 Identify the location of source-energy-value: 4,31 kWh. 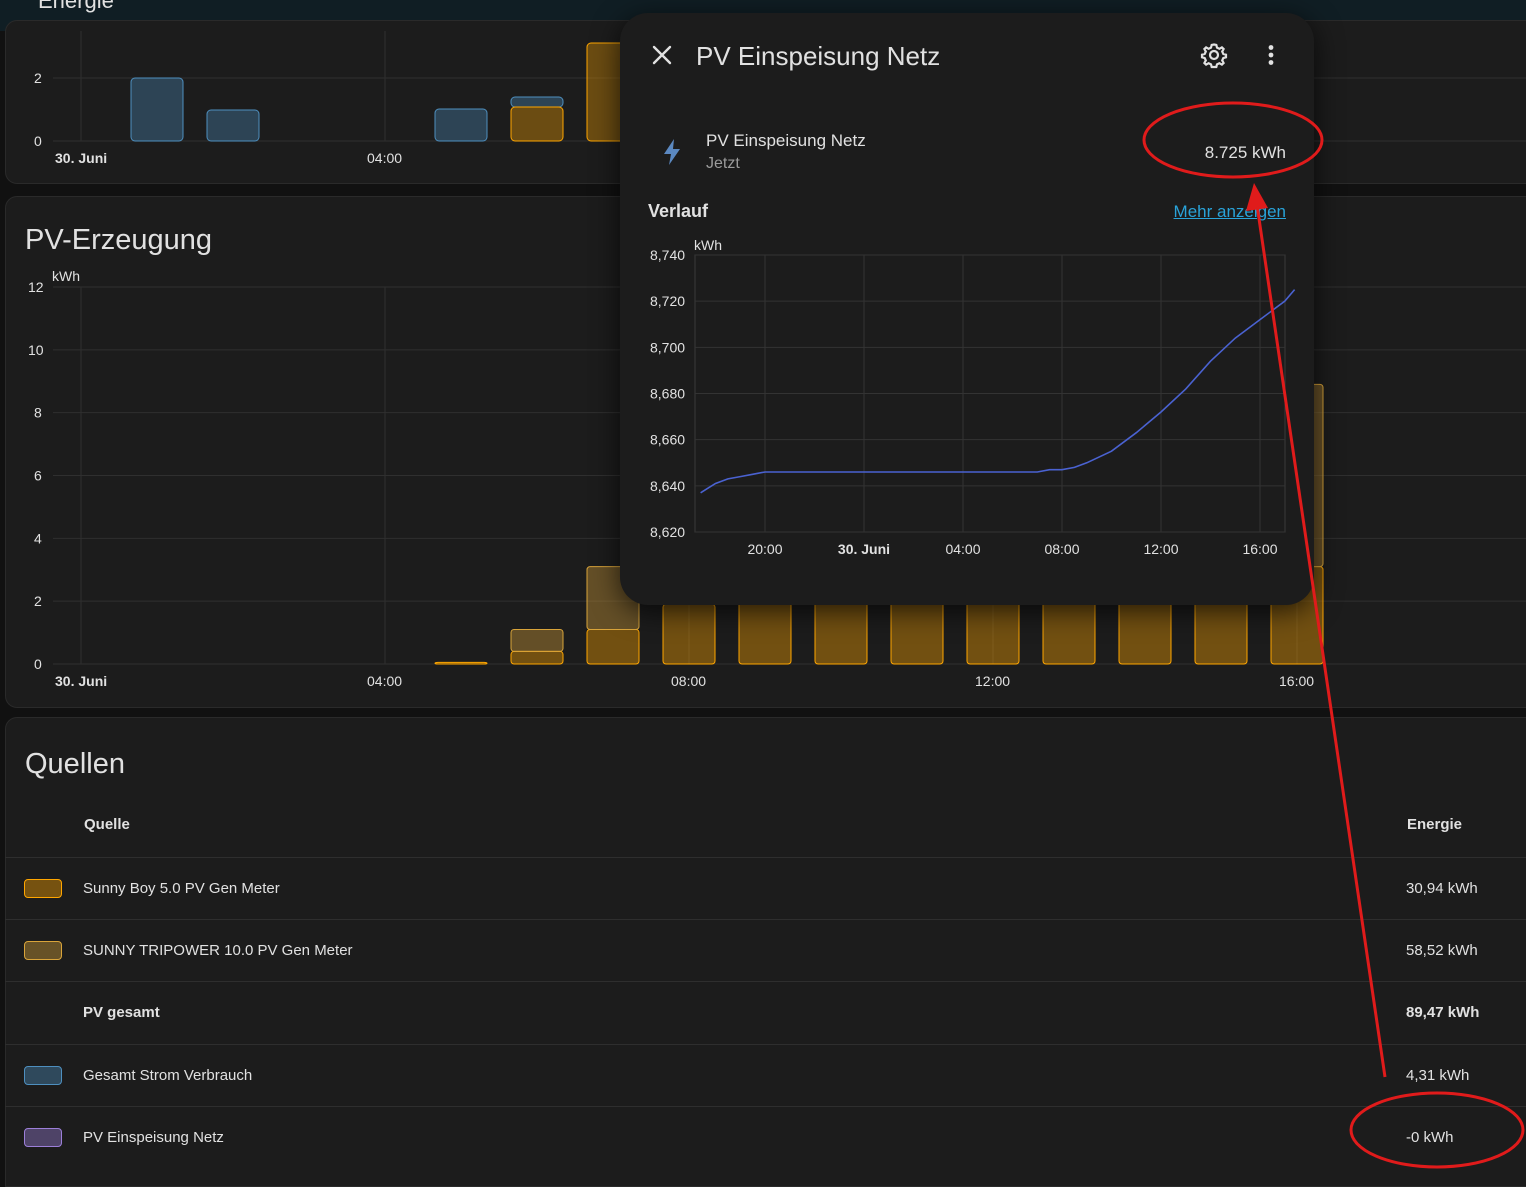
(1438, 1075).